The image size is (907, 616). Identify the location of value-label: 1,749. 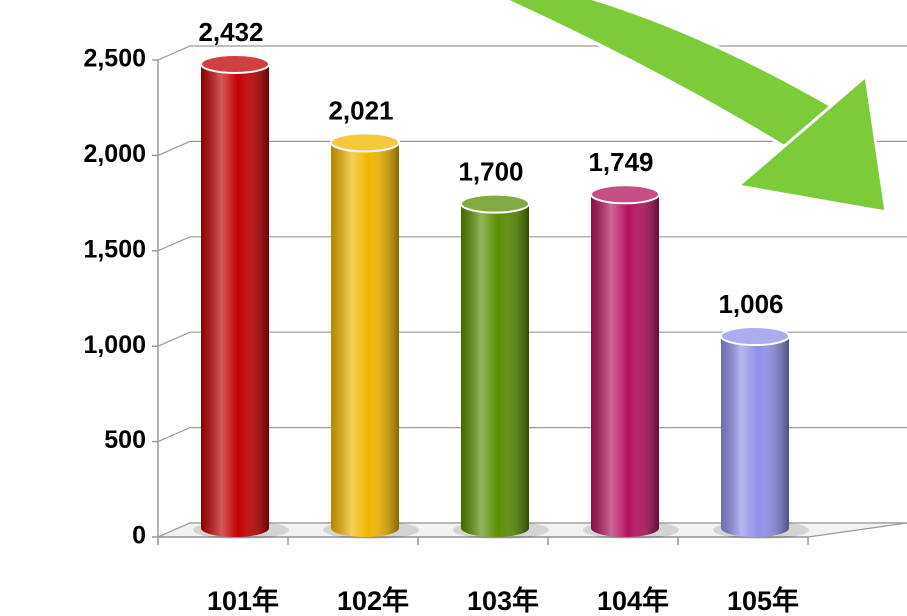
(620, 162).